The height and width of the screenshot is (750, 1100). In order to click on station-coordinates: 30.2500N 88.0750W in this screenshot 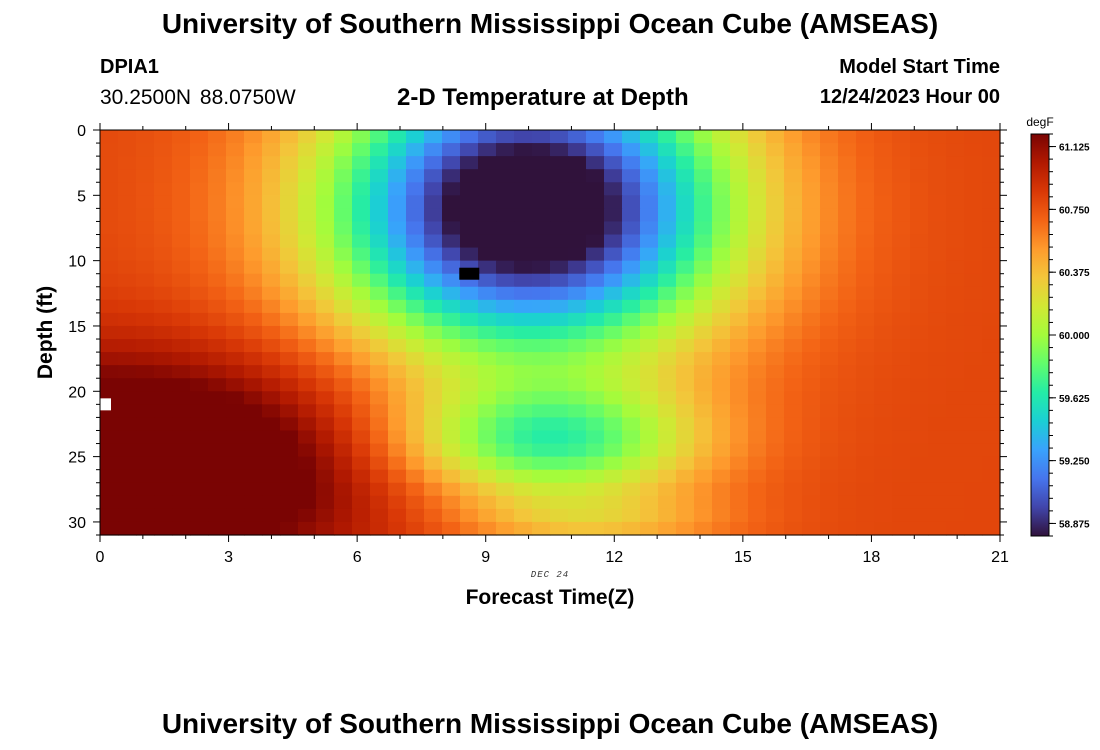, I will do `click(198, 97)`.